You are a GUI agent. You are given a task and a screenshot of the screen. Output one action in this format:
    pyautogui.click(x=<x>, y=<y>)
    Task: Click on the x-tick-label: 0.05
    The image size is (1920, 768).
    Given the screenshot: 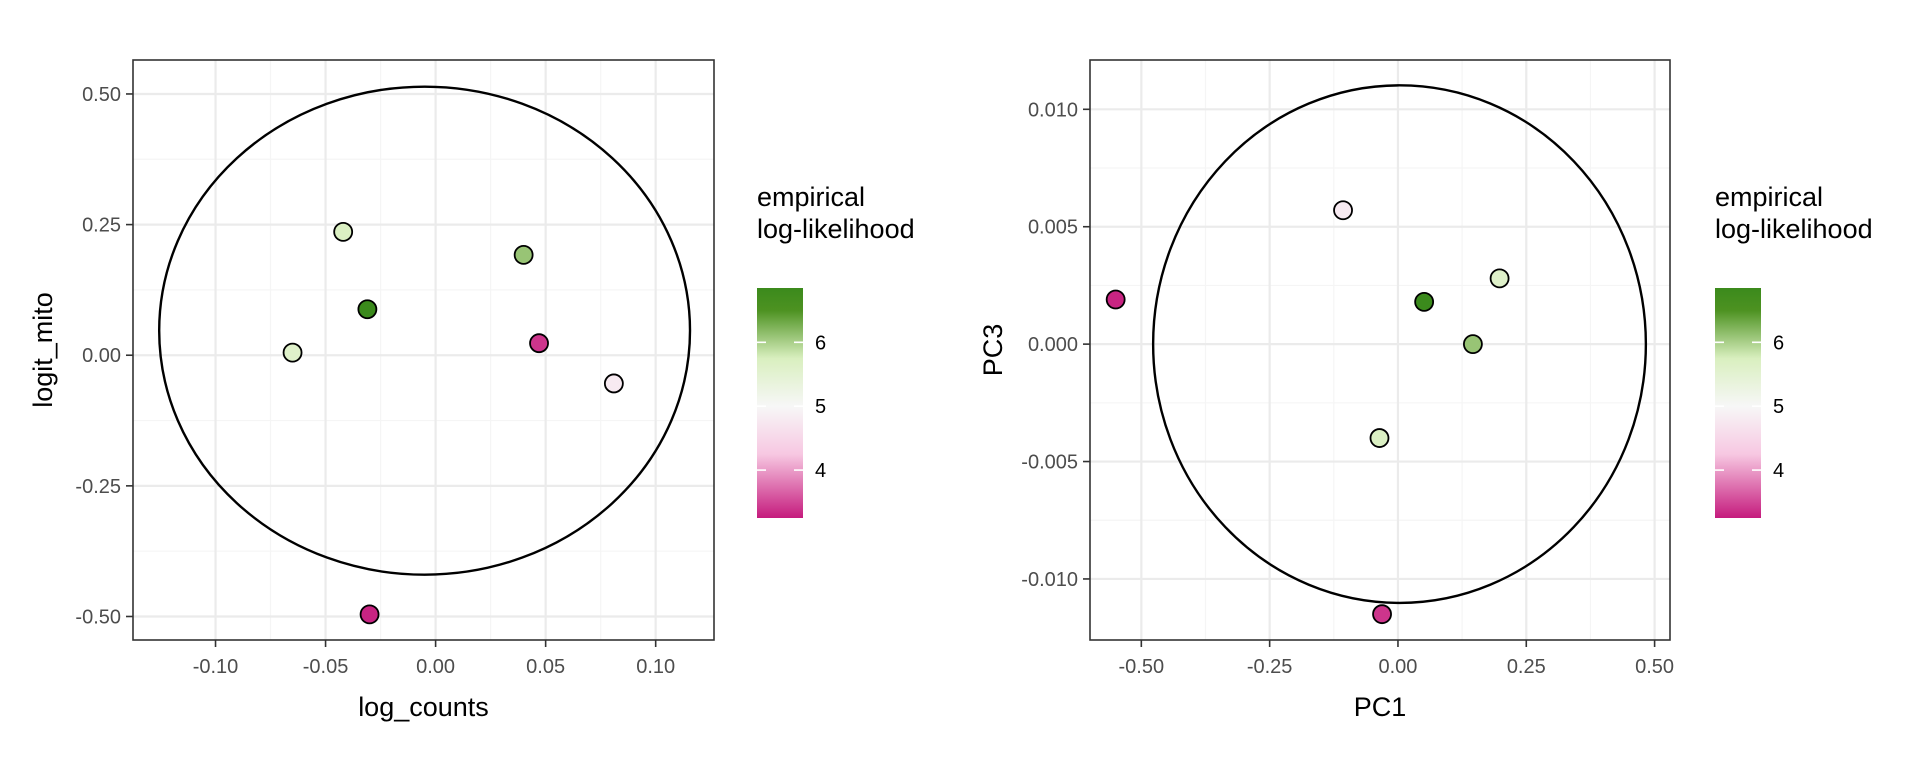 What is the action you would take?
    pyautogui.click(x=545, y=667)
    